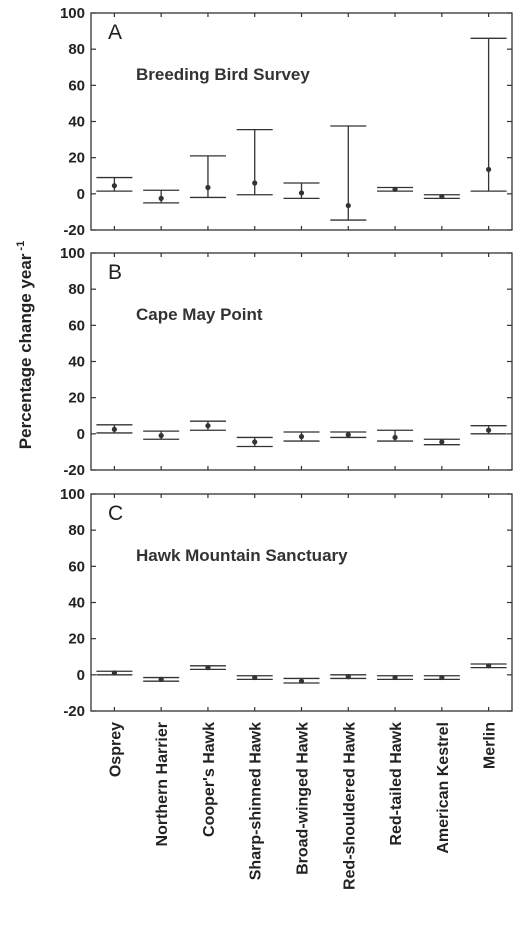 Image resolution: width=522 pixels, height=939 pixels. Describe the element at coordinates (115, 272) in the screenshot. I see `panel-letter: B` at that location.